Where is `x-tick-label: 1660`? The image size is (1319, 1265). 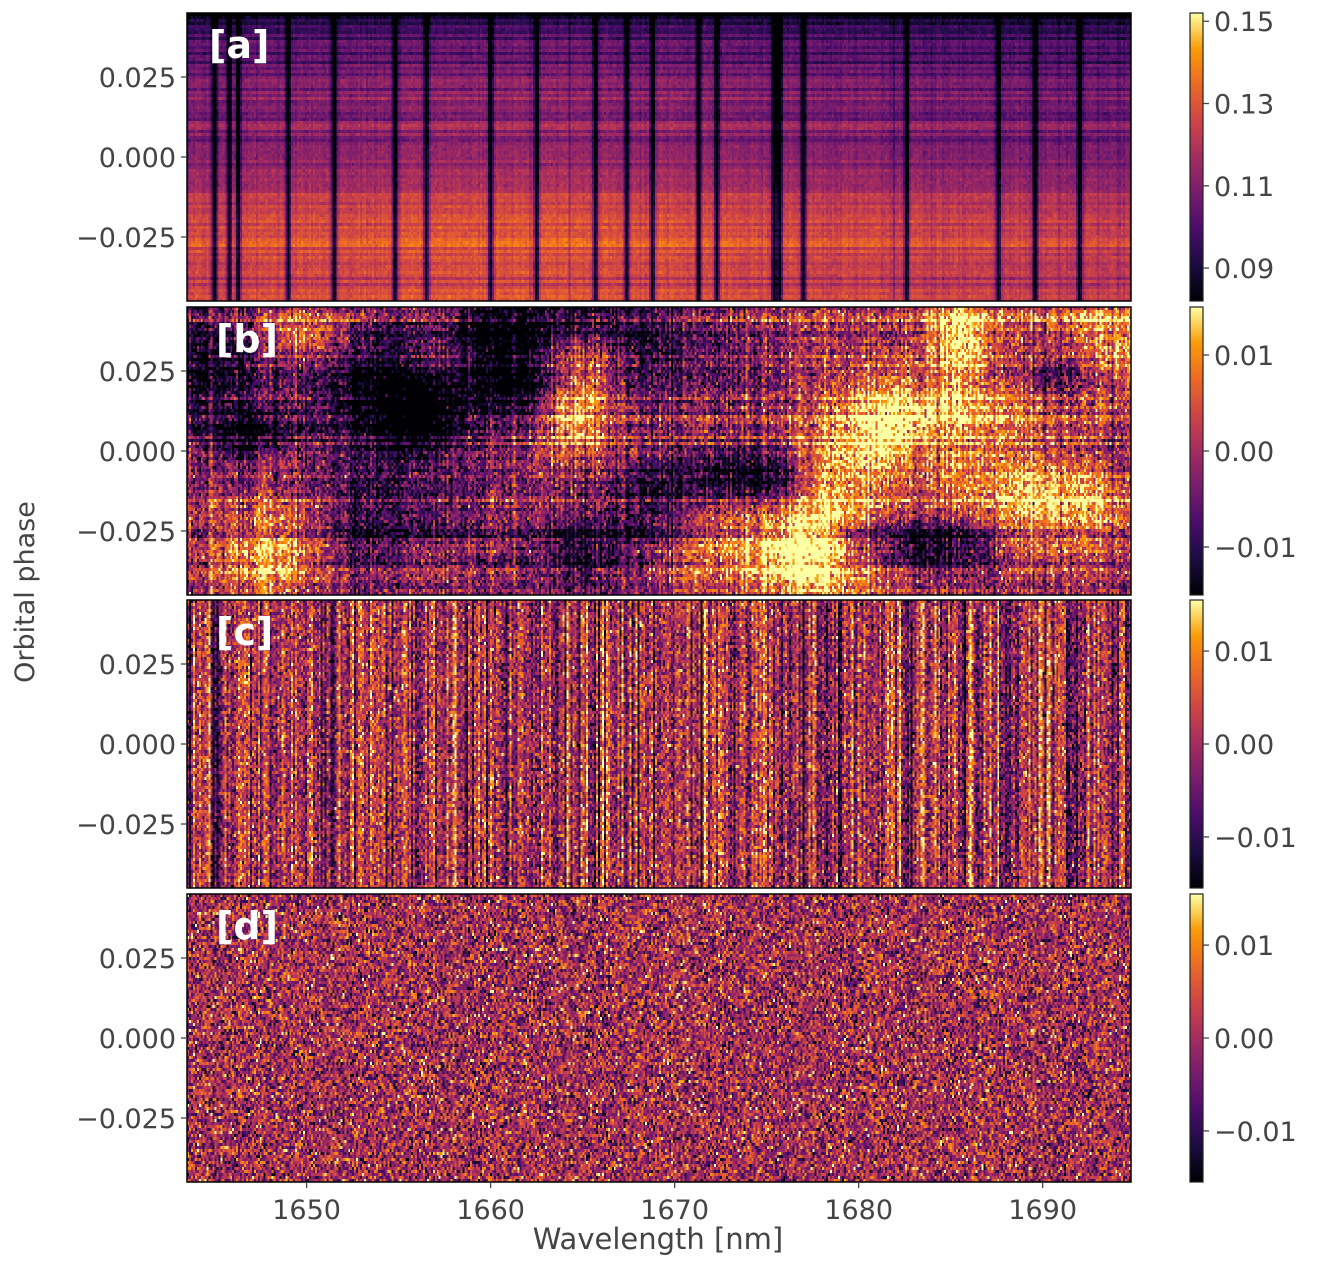 x-tick-label: 1660 is located at coordinates (490, 1210).